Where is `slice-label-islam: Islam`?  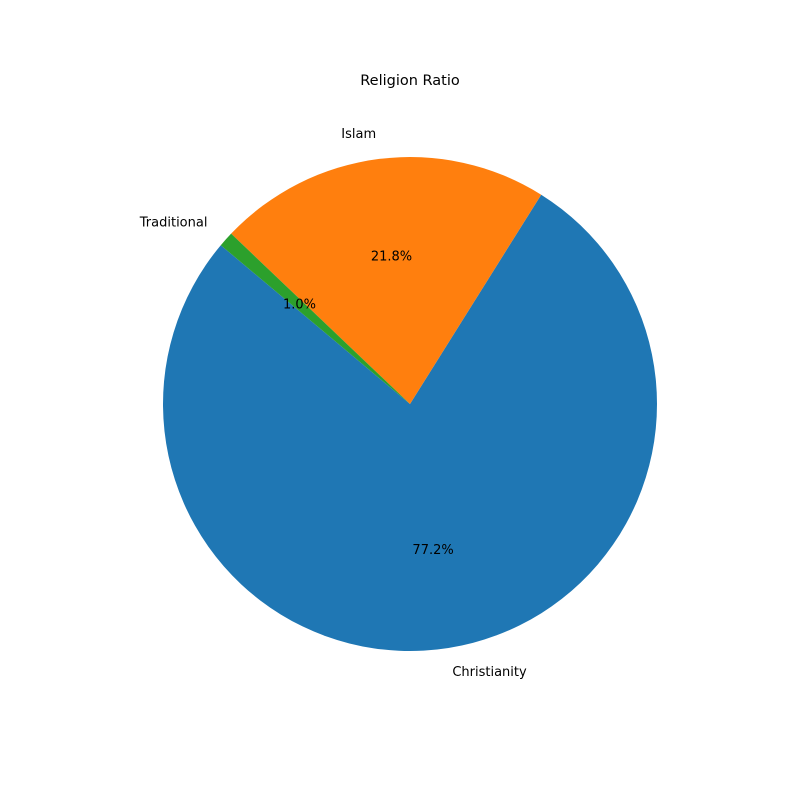 slice-label-islam: Islam is located at coordinates (358, 134).